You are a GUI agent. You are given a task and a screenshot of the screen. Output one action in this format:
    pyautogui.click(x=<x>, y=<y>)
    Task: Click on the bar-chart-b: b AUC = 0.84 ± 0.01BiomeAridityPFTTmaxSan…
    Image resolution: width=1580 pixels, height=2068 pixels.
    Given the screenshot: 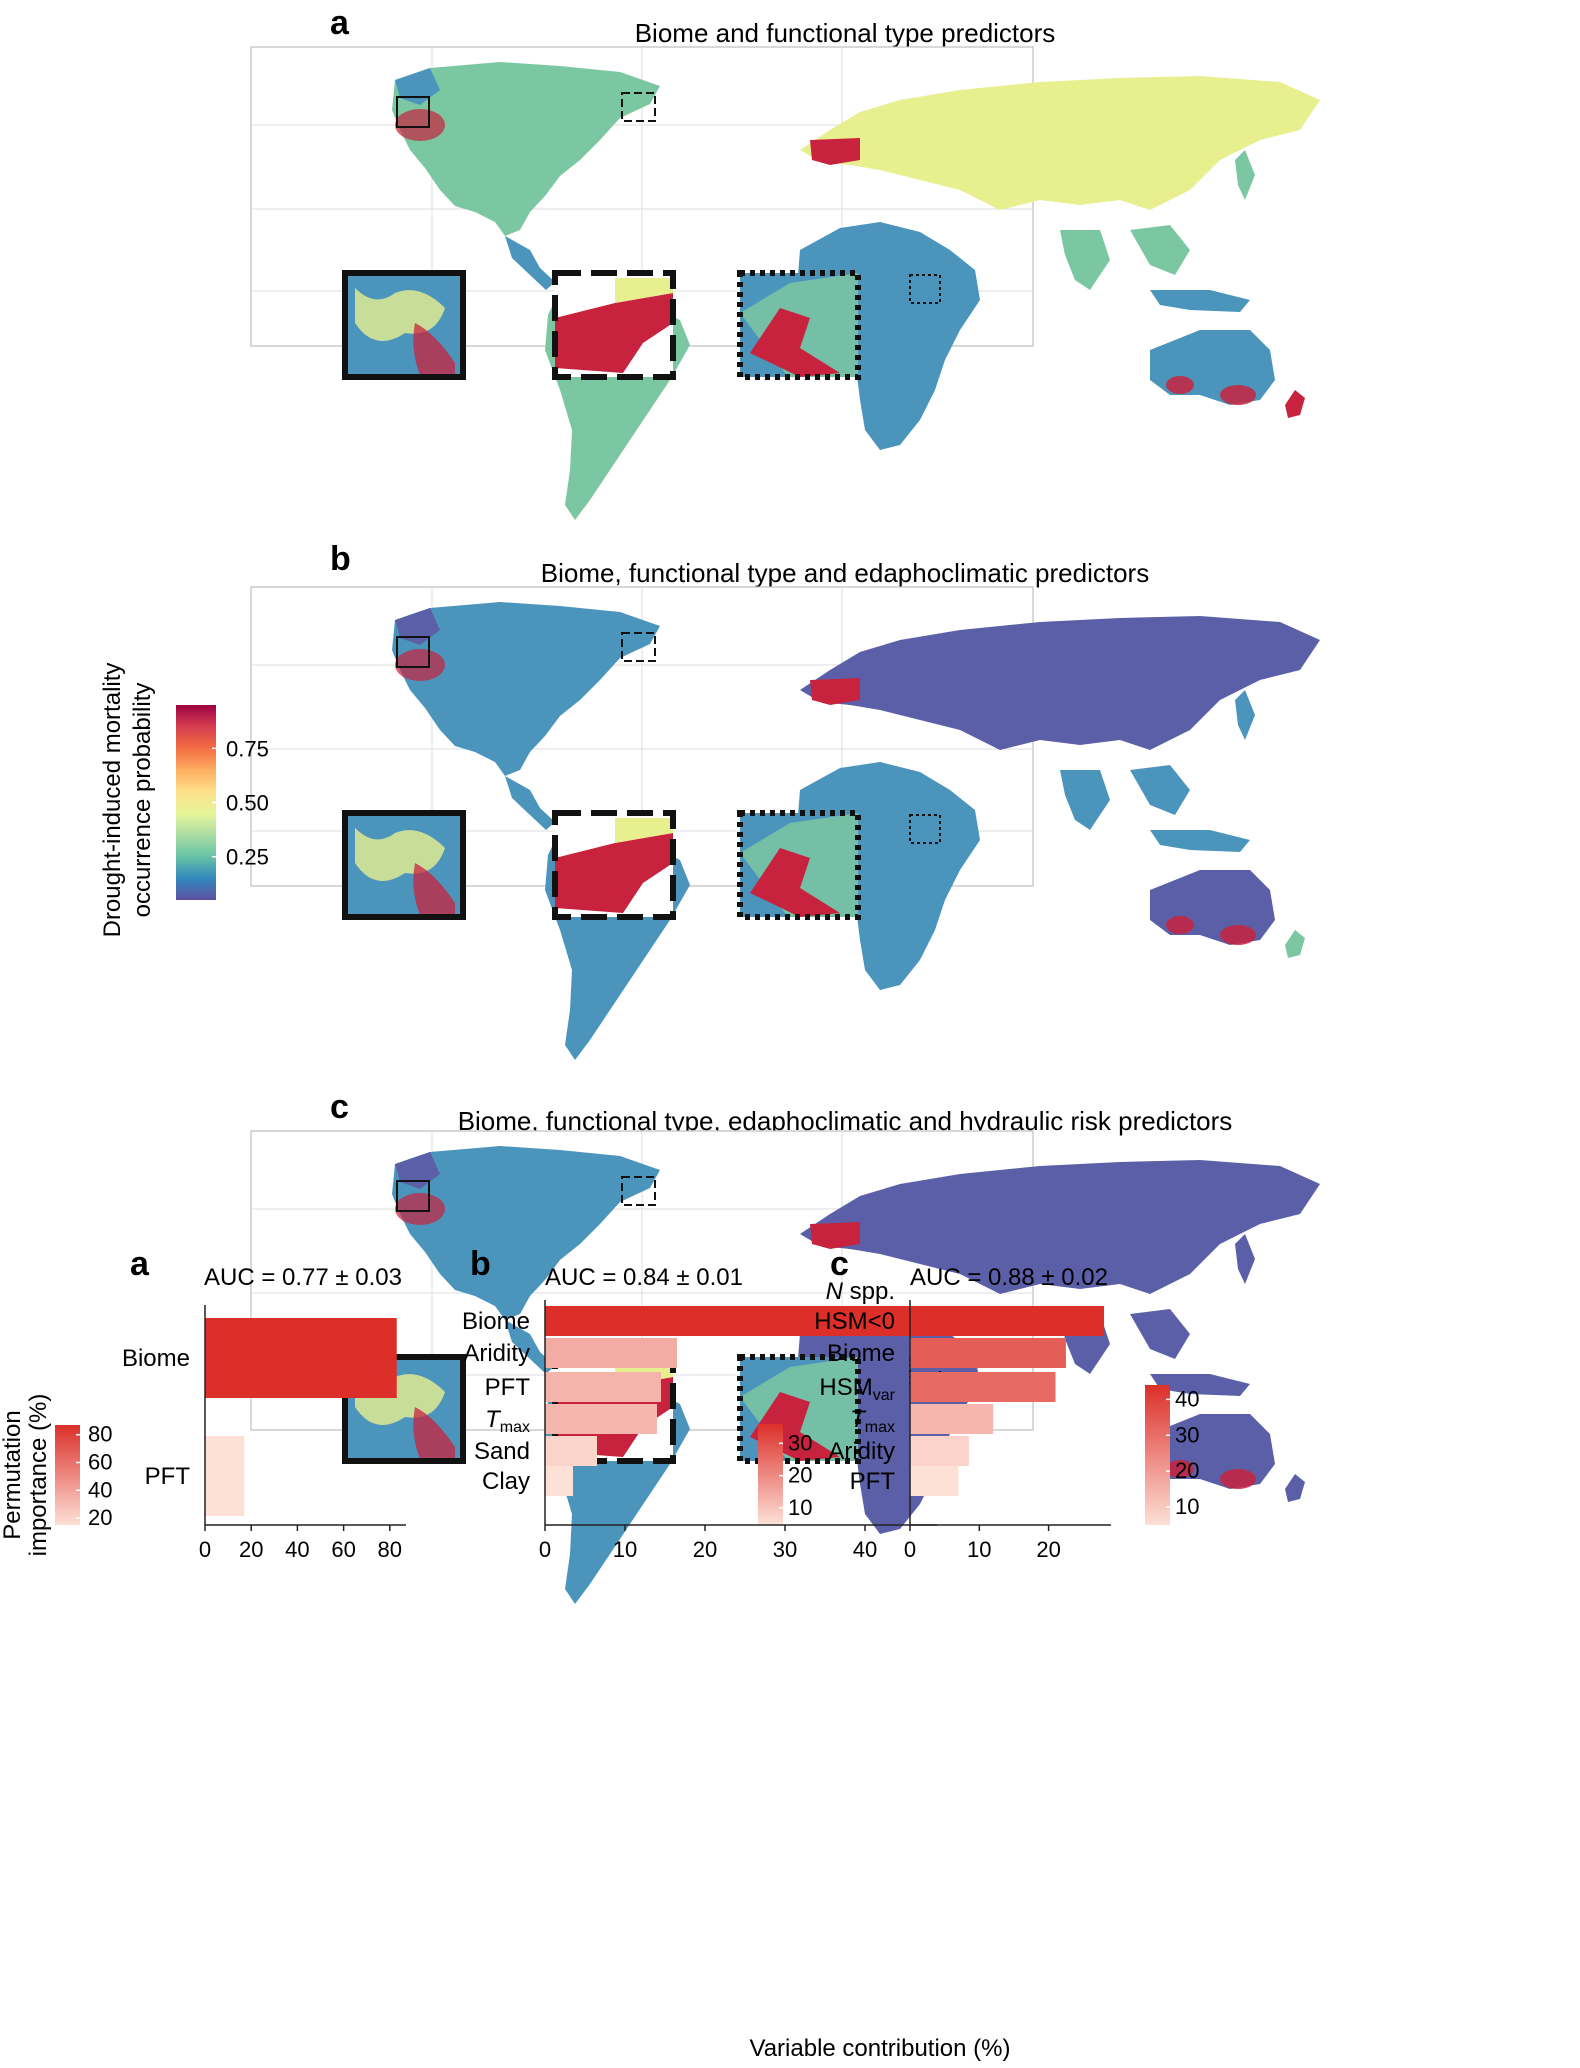 What is the action you would take?
    pyautogui.click(x=699, y=1403)
    